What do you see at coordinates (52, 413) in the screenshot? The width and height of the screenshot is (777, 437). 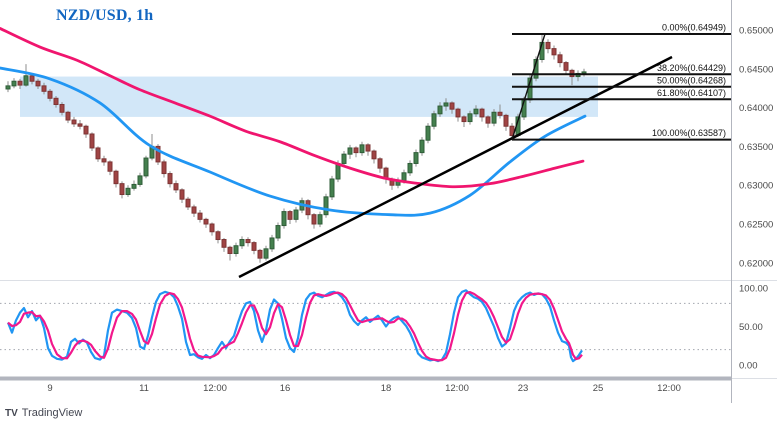 I see `tradingview-brand-label: TradingView` at bounding box center [52, 413].